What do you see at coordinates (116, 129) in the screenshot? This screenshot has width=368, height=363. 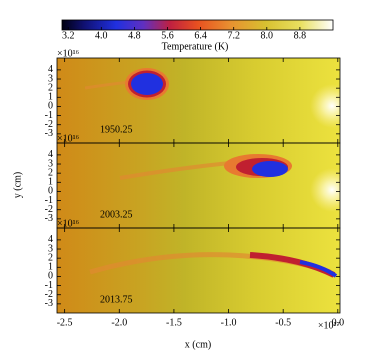 I see `panel-label: 1950.25` at bounding box center [116, 129].